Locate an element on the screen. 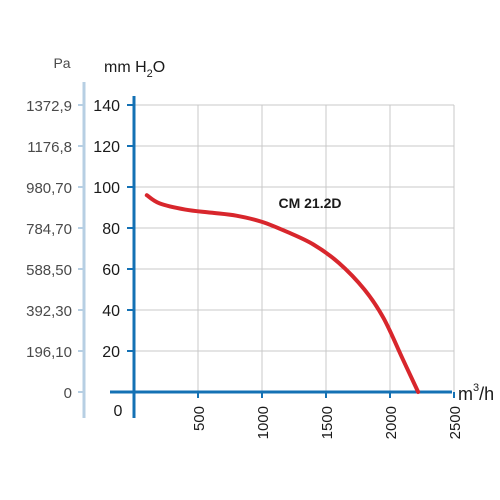 Image resolution: width=500 pixels, height=500 pixels. x-tick-label: 2500 is located at coordinates (455, 422).